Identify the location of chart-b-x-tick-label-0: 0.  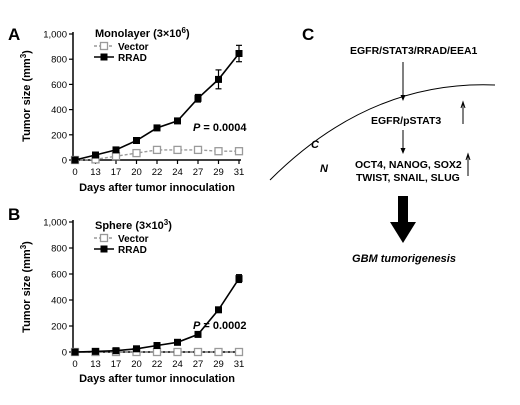
(74, 364).